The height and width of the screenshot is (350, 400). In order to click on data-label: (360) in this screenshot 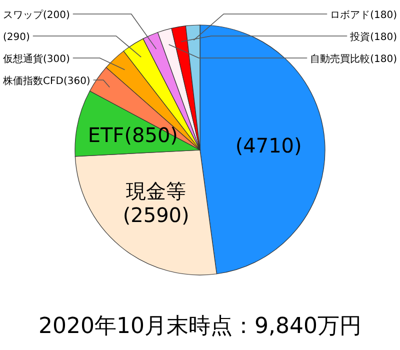, I will do `click(76, 81)`.